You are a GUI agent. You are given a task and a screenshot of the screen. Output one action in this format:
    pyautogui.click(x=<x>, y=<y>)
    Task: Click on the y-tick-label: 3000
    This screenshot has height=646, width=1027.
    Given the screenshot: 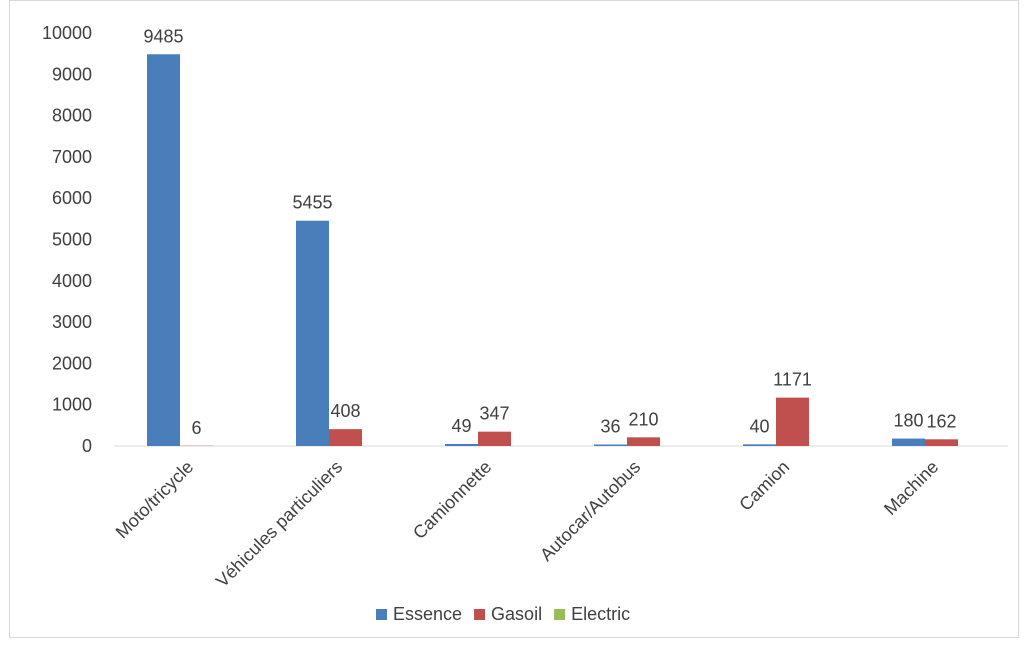 What is the action you would take?
    pyautogui.click(x=72, y=322)
    